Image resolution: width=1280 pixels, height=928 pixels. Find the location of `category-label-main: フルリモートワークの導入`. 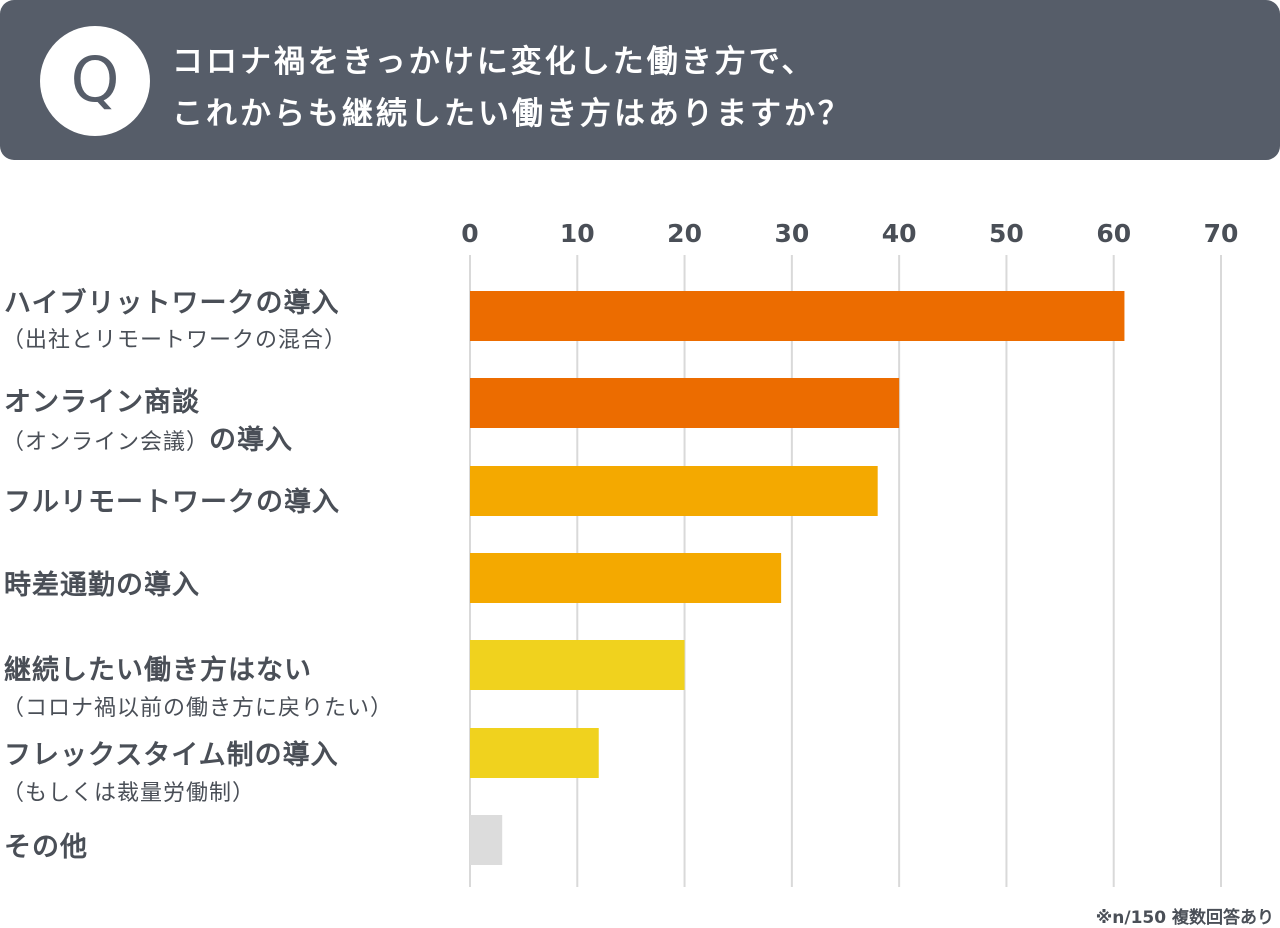

category-label-main: フルリモートワークの導入 is located at coordinates (172, 502).